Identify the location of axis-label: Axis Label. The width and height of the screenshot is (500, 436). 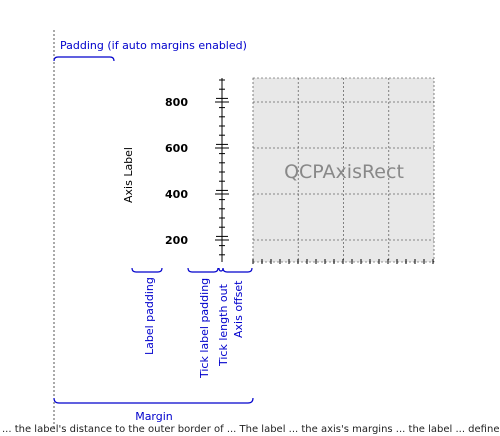
(128, 175).